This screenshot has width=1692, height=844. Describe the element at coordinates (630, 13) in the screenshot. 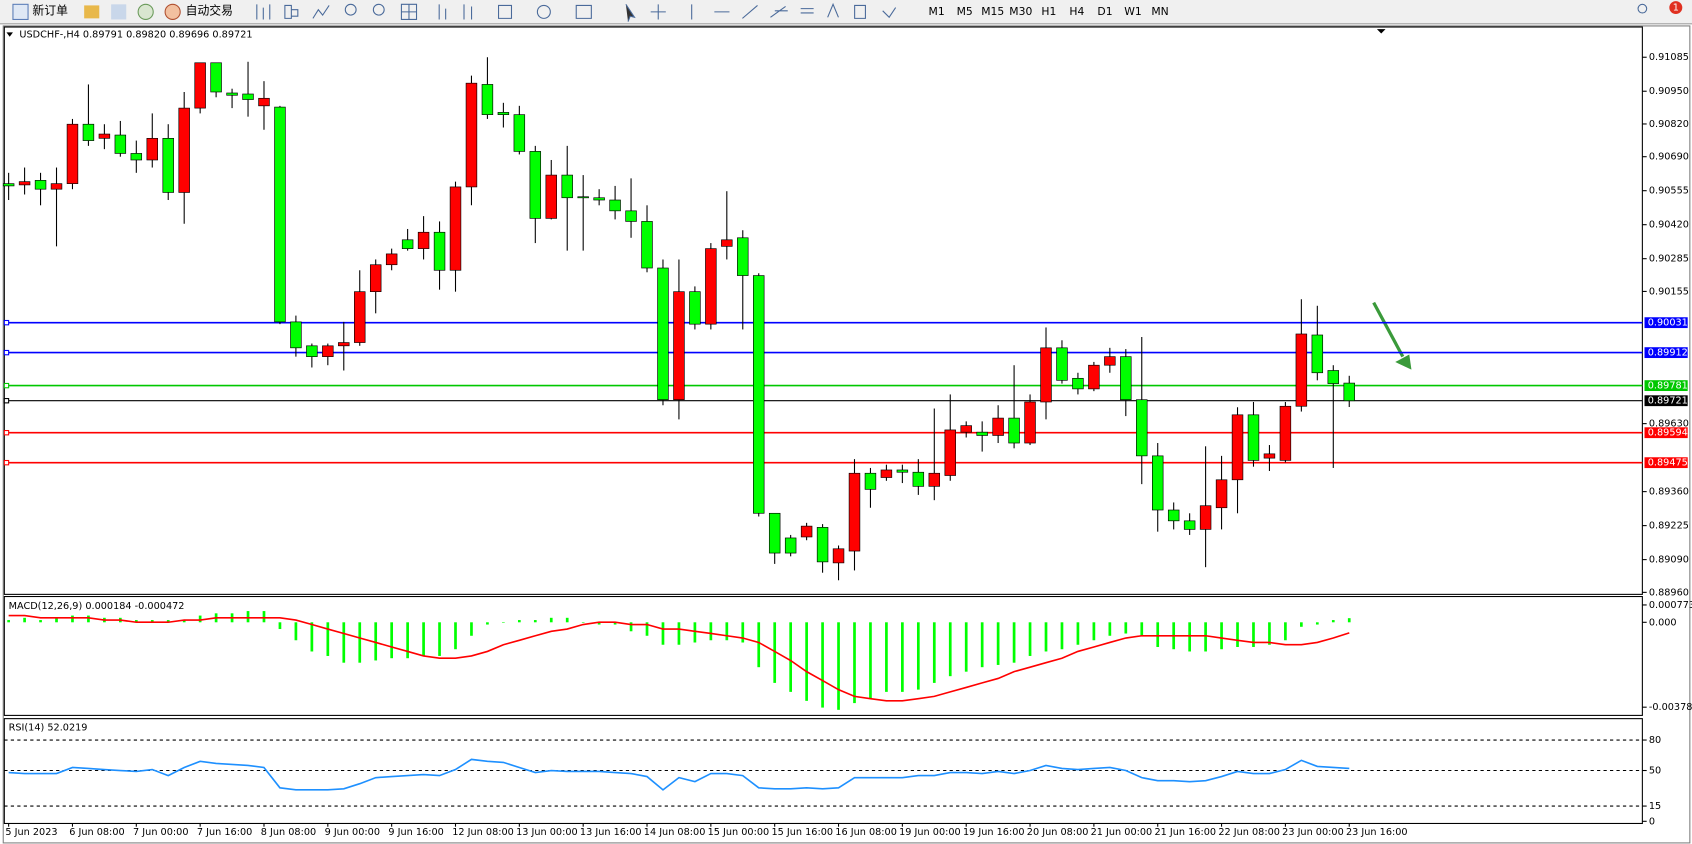

I see `cursor-icon` at that location.